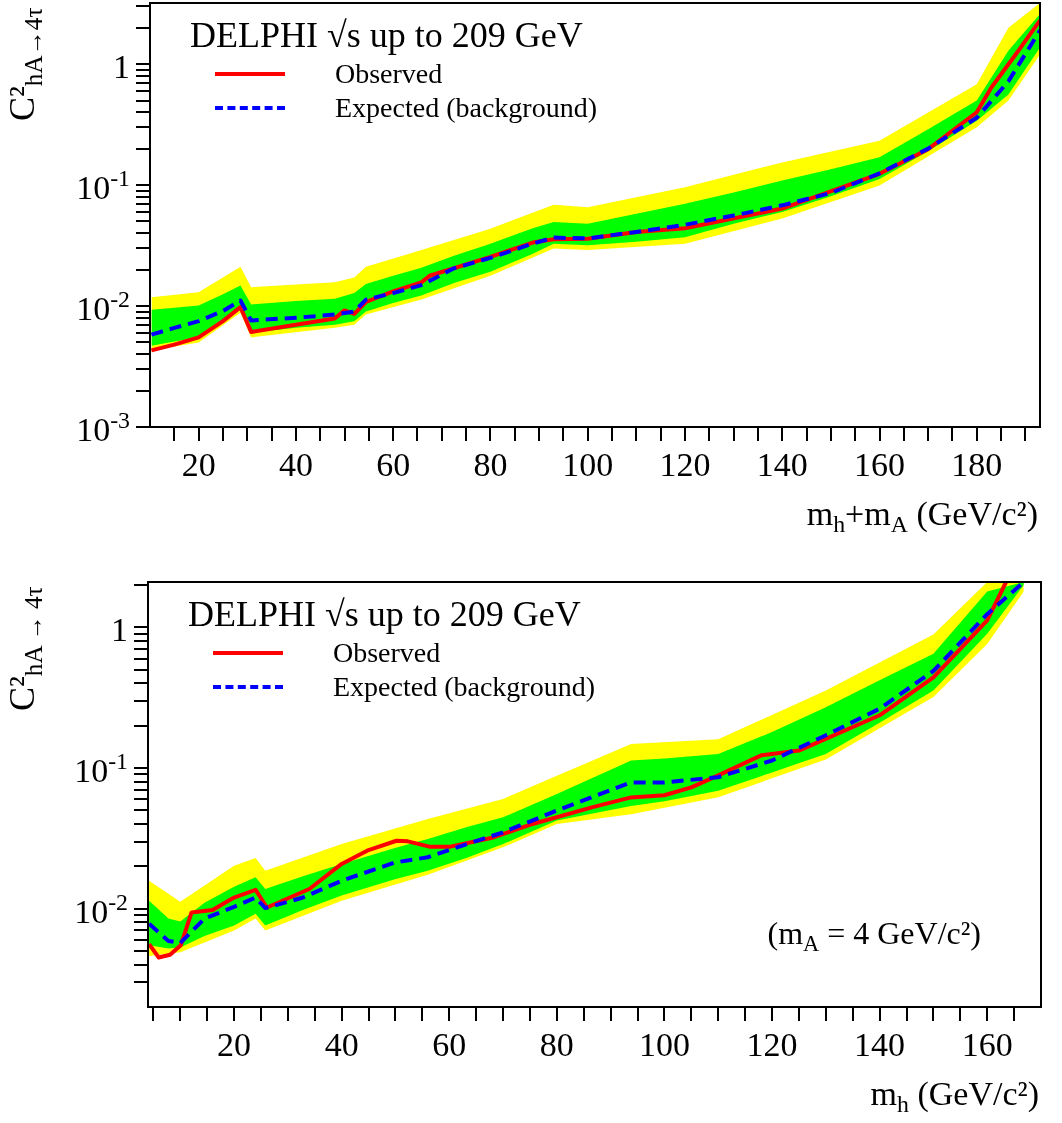 The width and height of the screenshot is (1062, 1123). What do you see at coordinates (922, 516) in the screenshot?
I see `x-axis-title: m$_{h}$+m$_{A}$ (GeV/c²)` at bounding box center [922, 516].